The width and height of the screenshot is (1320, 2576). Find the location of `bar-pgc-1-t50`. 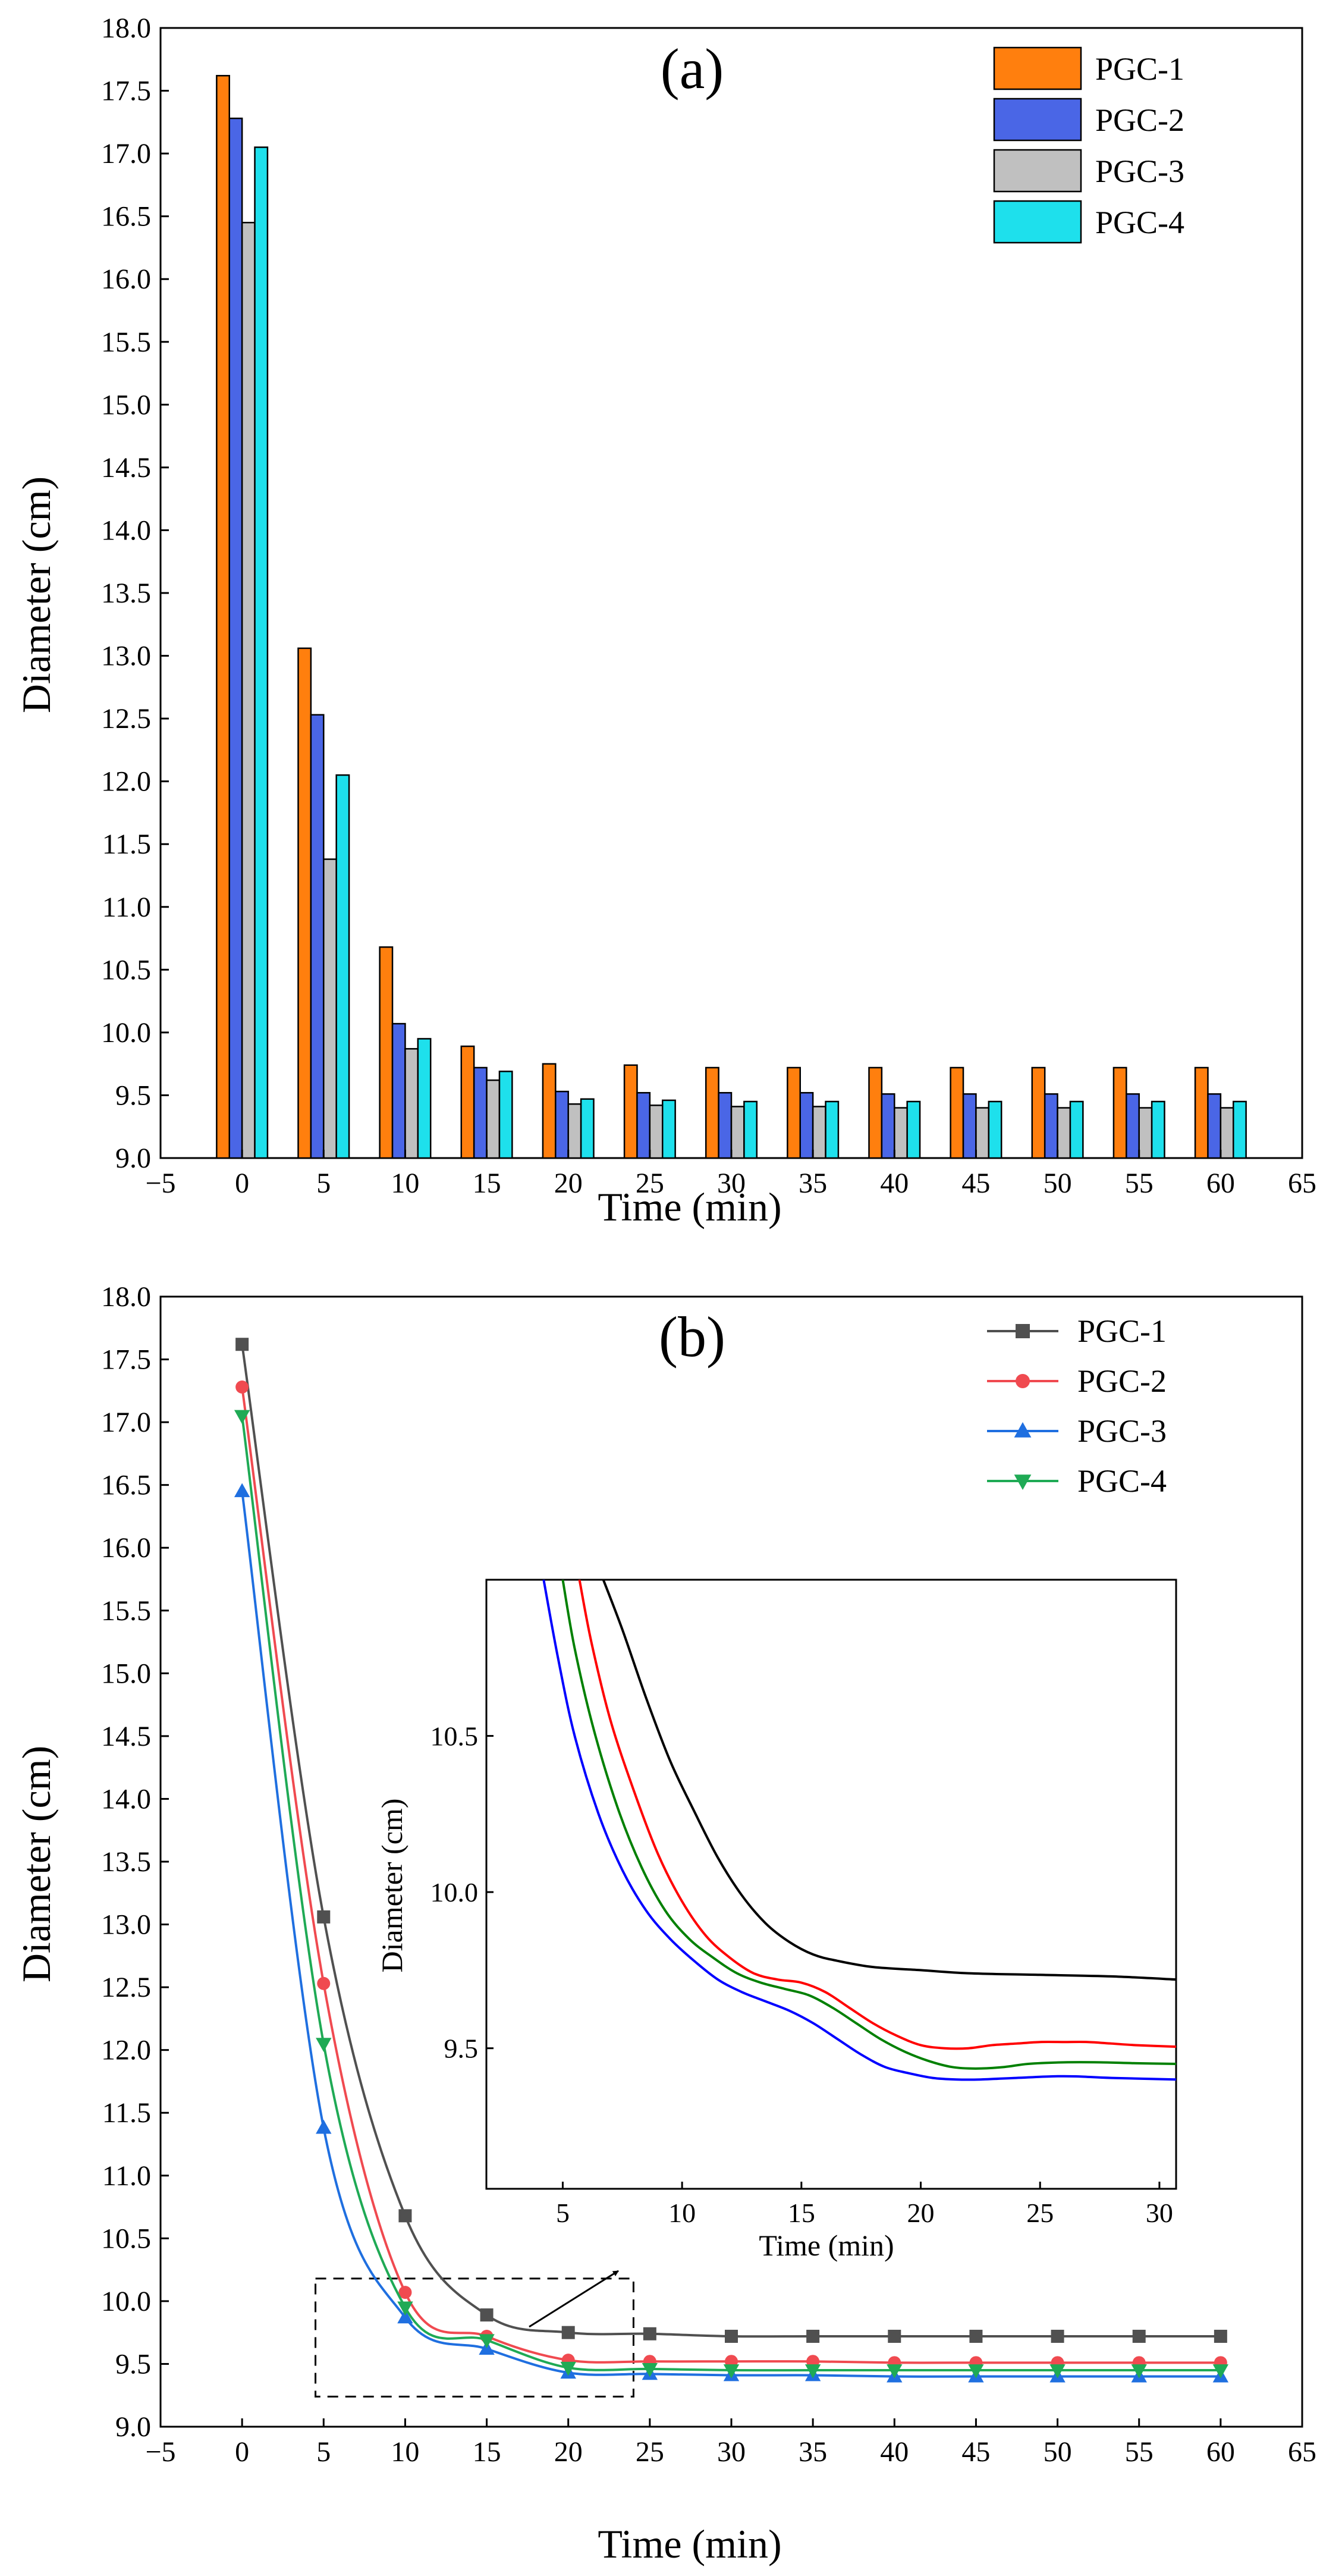

bar-pgc-1-t50 is located at coordinates (1039, 1112).